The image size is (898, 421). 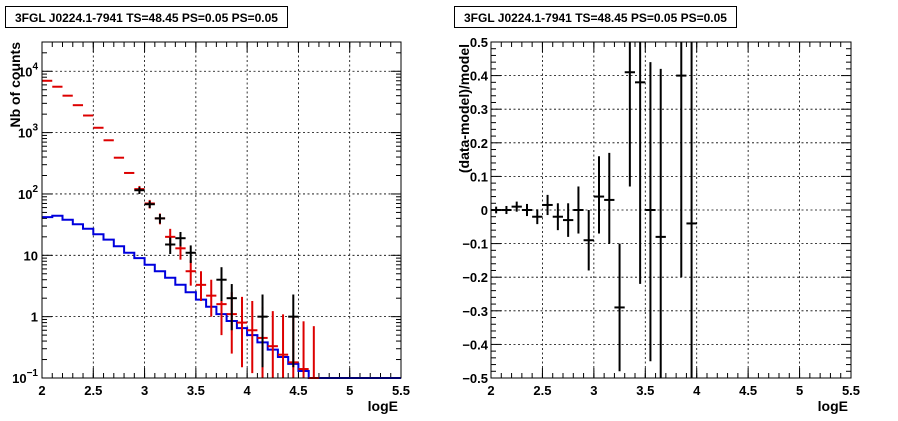 I want to click on y-tick-label: 0.5, so click(x=479, y=42).